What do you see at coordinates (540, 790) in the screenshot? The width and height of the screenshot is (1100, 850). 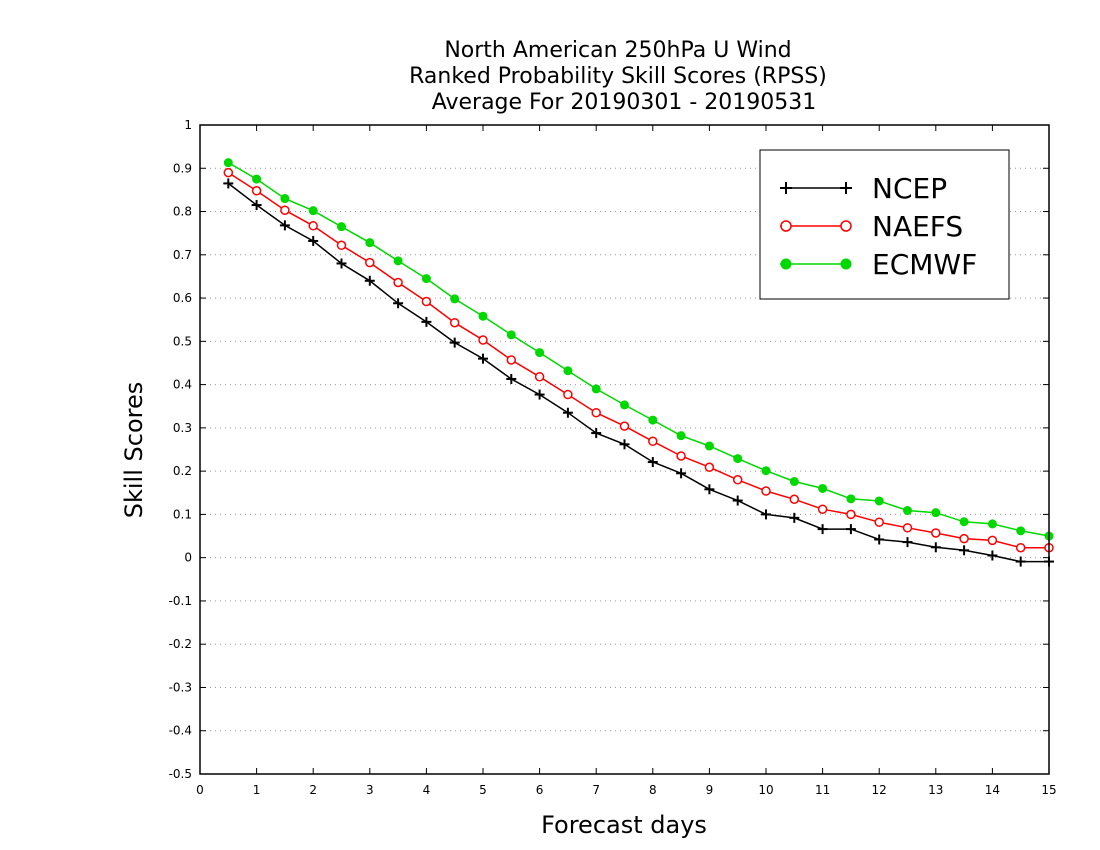 I see `x-tick-label: 6` at bounding box center [540, 790].